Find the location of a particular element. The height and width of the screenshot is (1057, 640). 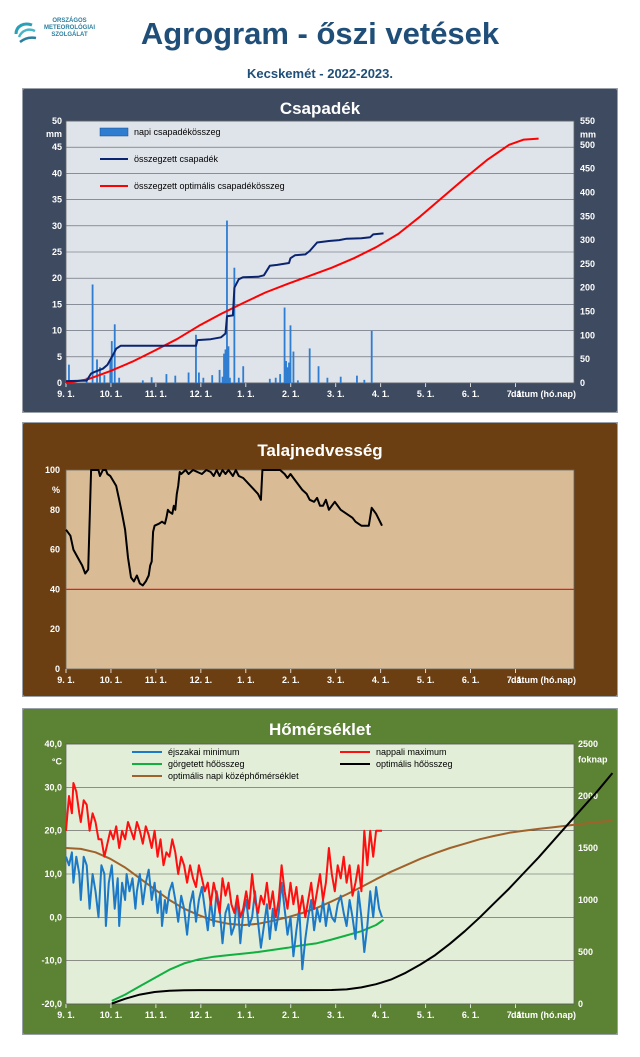

y-right-tick-label: 50 is located at coordinates (585, 359).